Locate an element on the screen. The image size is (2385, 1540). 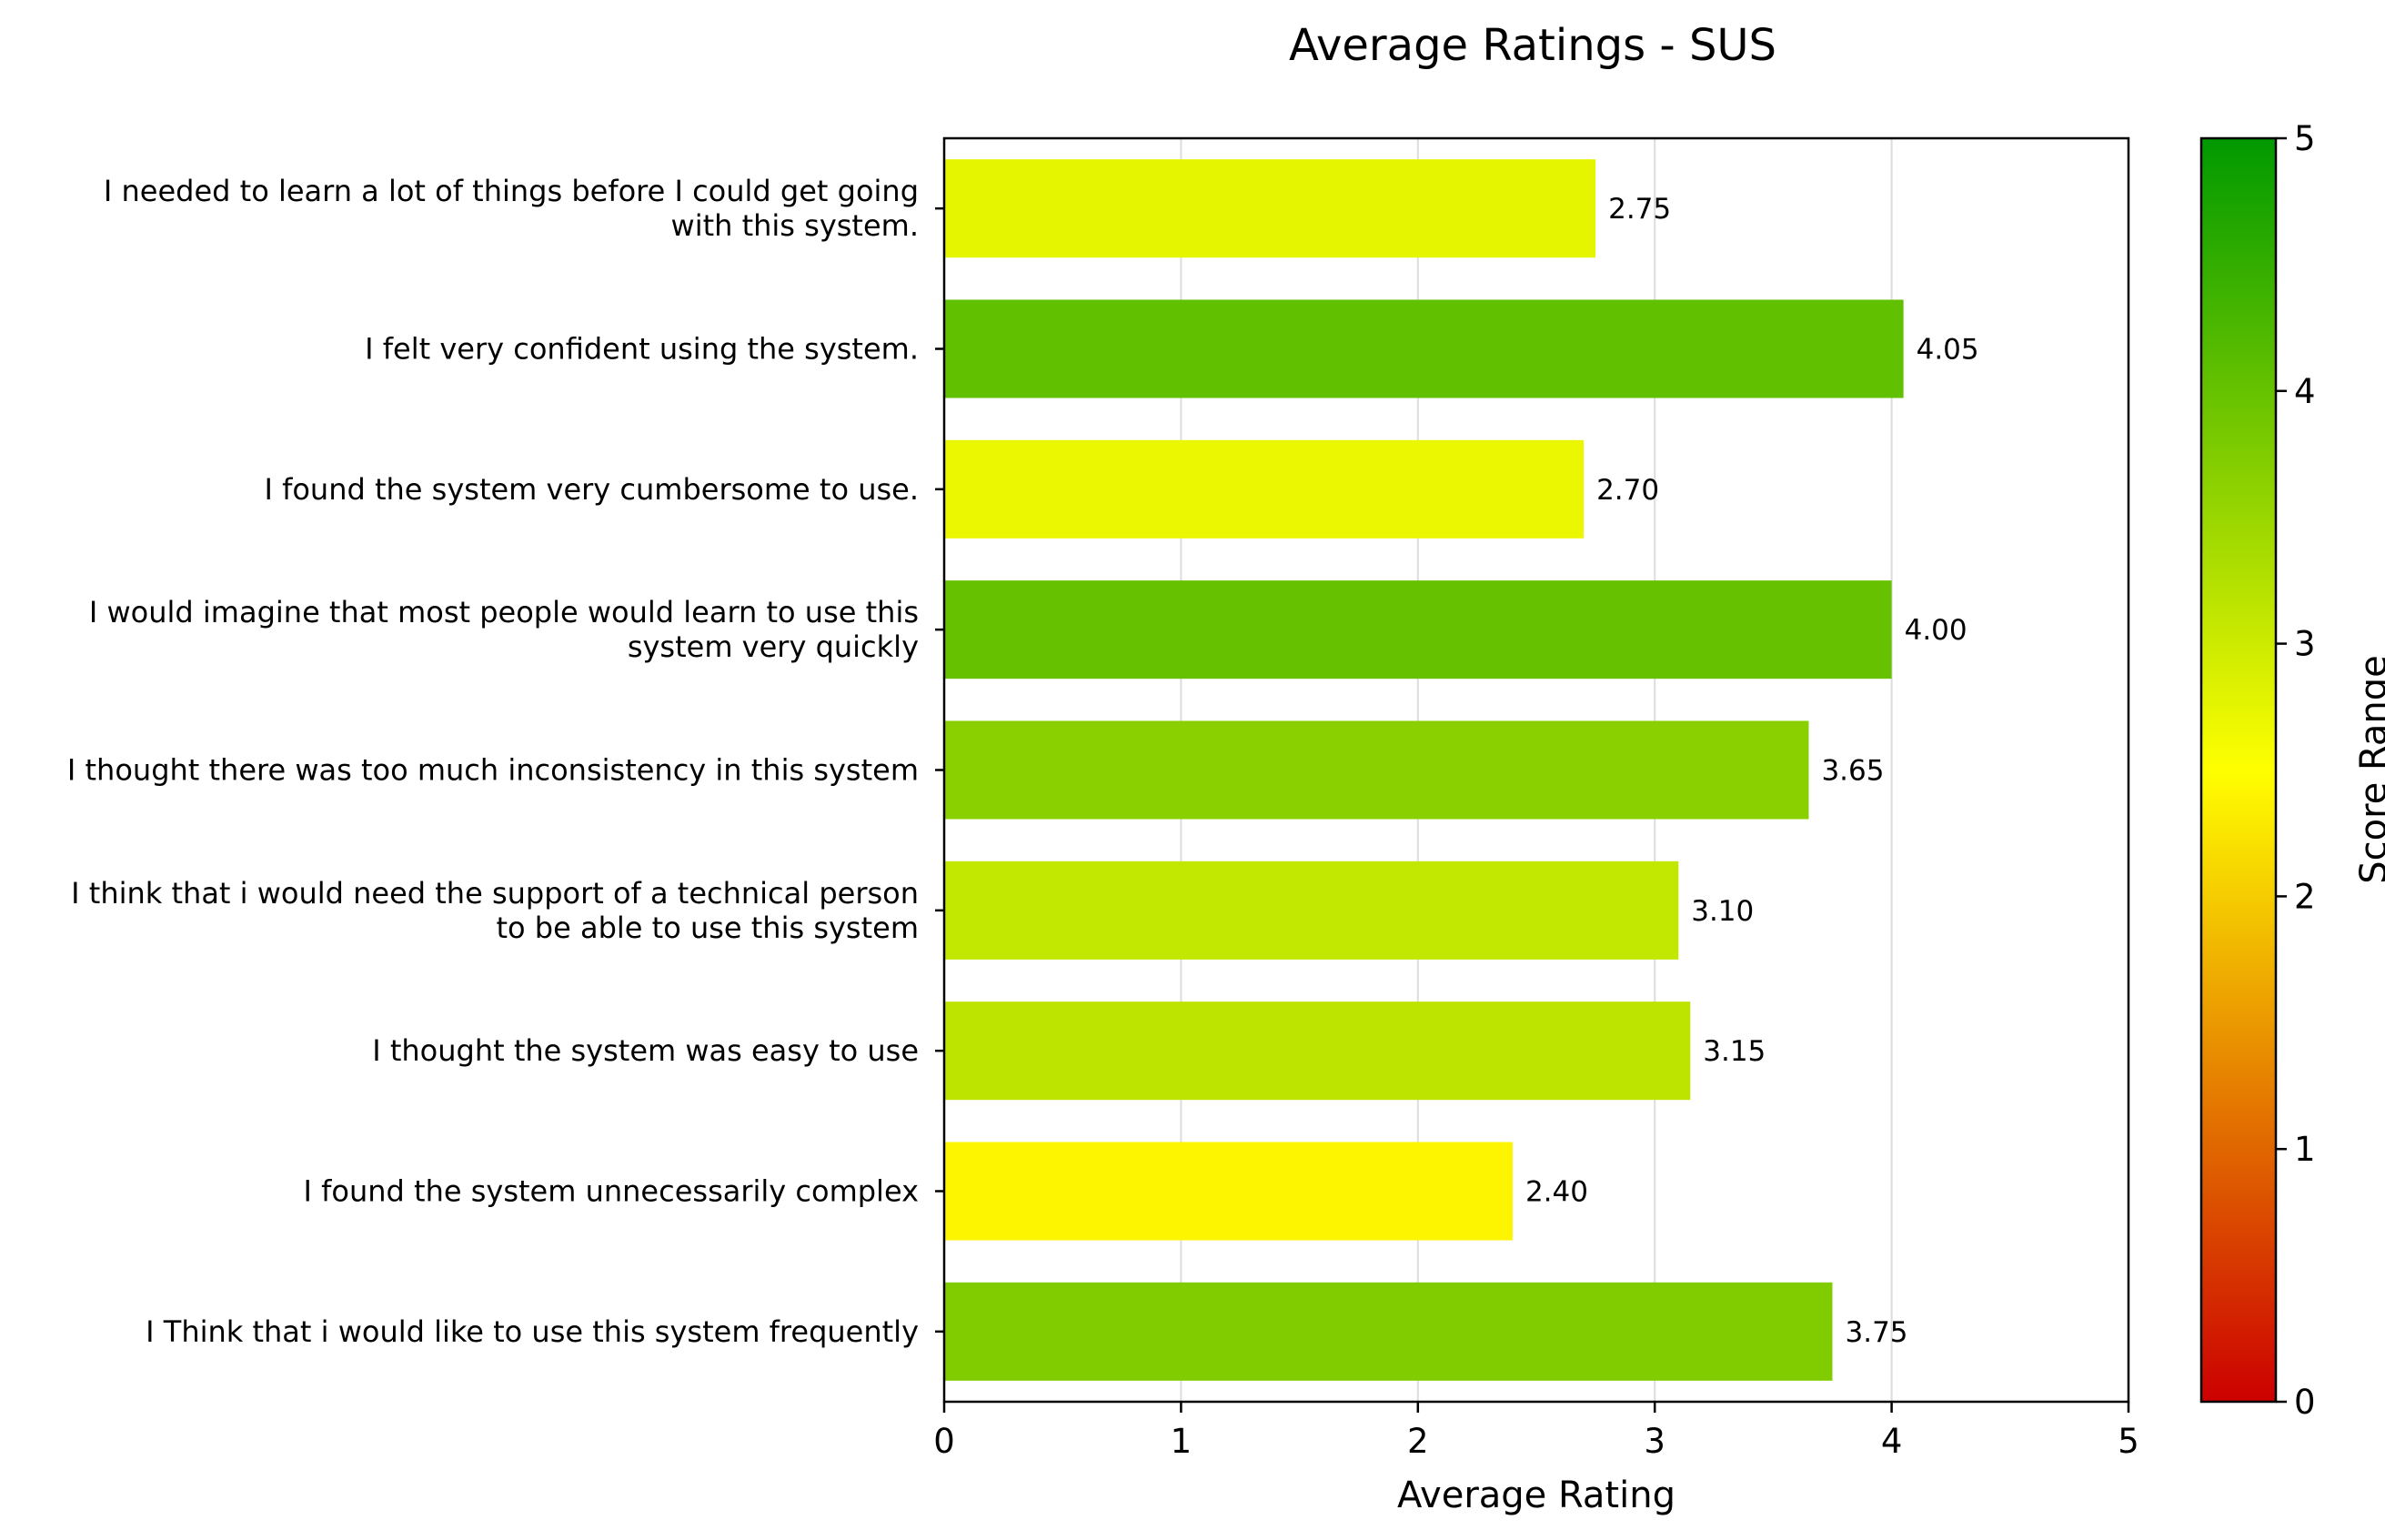
x-axis-ticks: 0 1 2 3 4 5 is located at coordinates (1536, 1431).